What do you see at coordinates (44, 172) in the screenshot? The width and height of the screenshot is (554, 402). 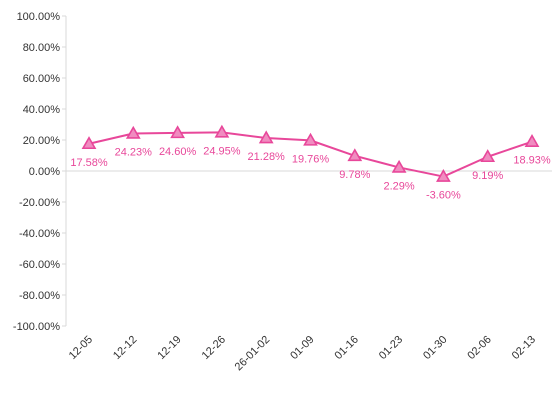 I see `y-tick-label: 0.00%` at bounding box center [44, 172].